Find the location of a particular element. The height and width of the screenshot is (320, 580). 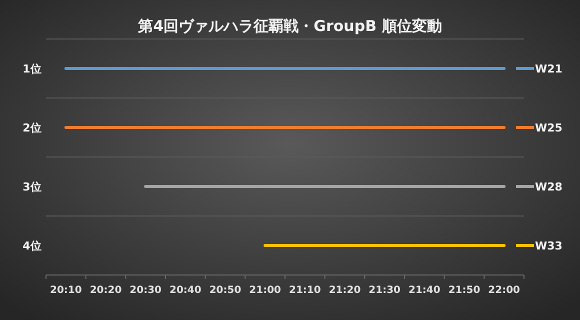

legend-label: W25 is located at coordinates (548, 128).